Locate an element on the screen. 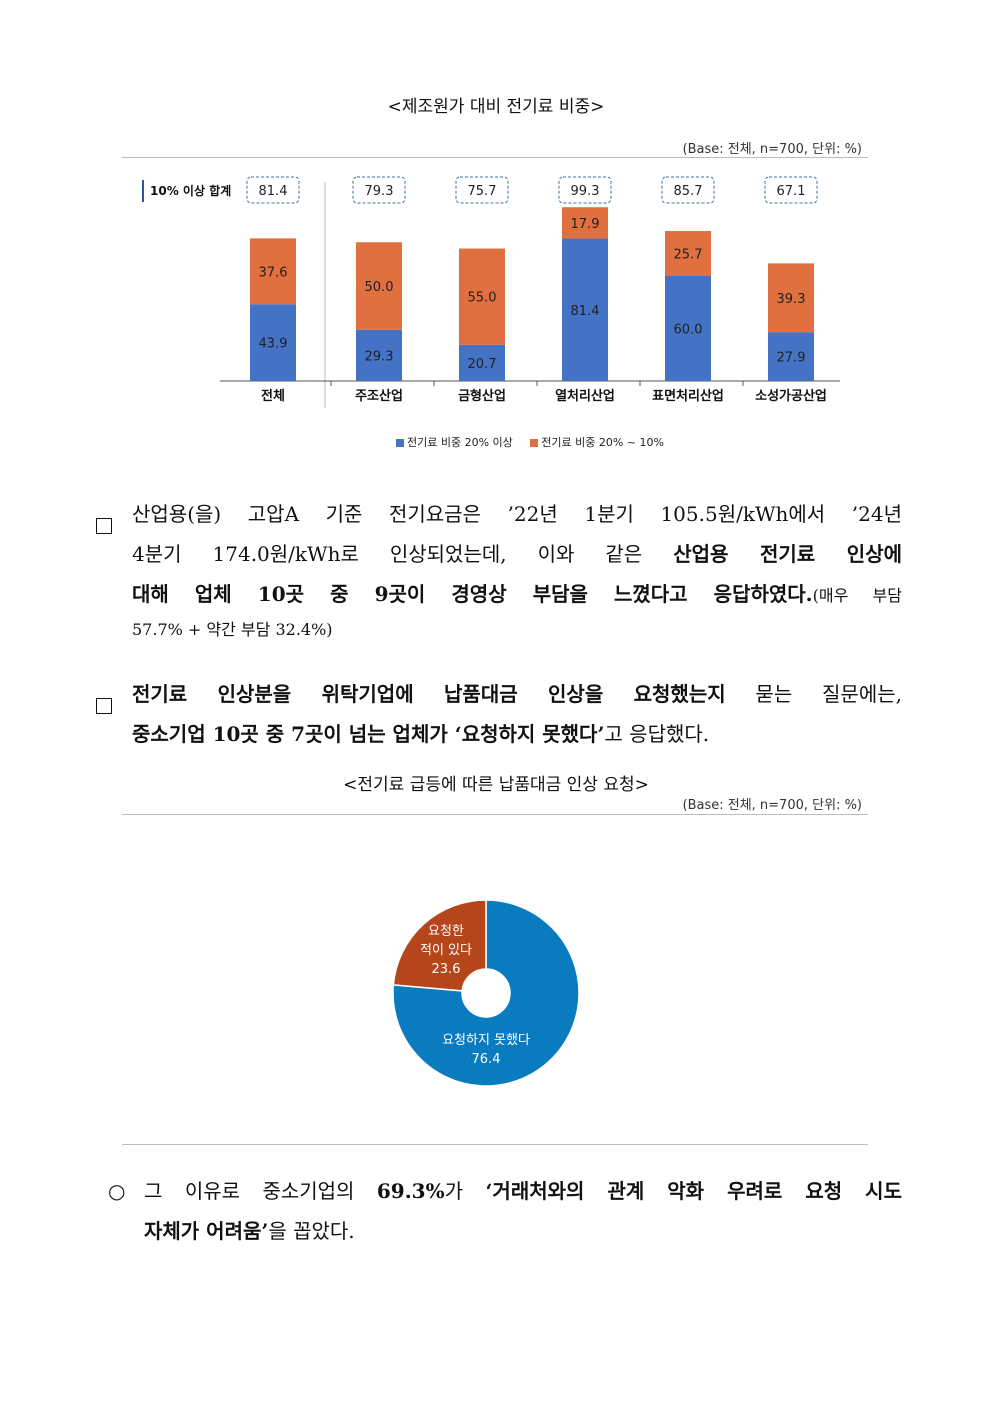  category-label-0: 전체 is located at coordinates (273, 396).